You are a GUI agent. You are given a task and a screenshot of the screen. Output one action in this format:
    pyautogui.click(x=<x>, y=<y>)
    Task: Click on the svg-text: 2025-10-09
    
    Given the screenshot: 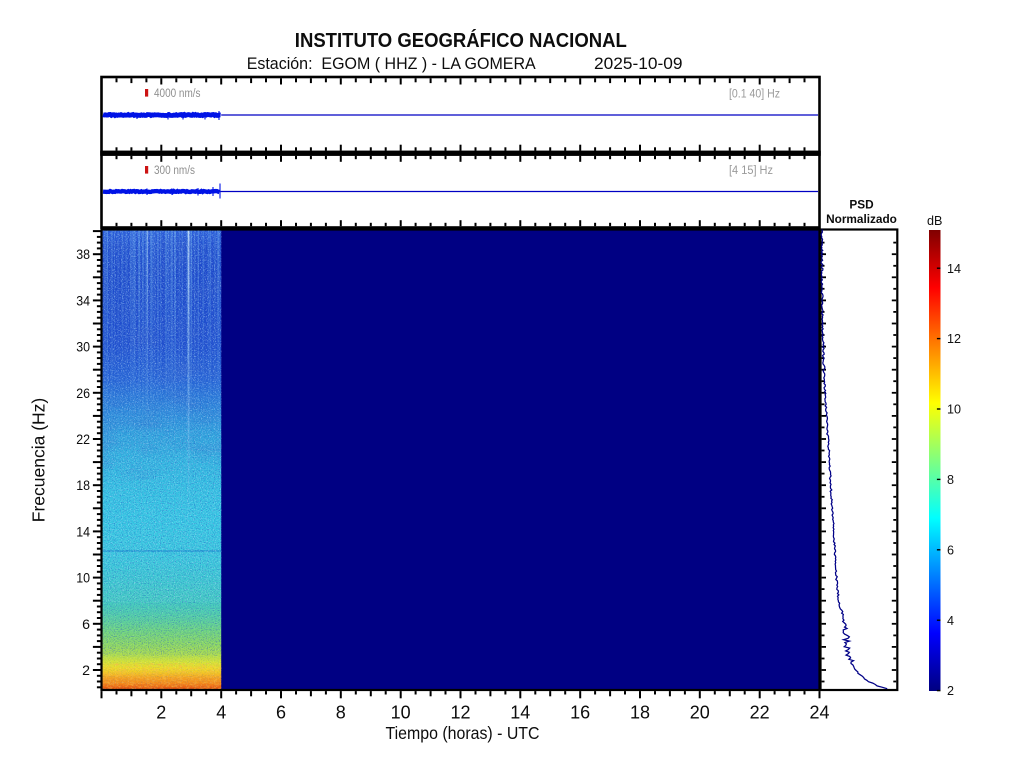 What is the action you would take?
    pyautogui.click(x=638, y=63)
    